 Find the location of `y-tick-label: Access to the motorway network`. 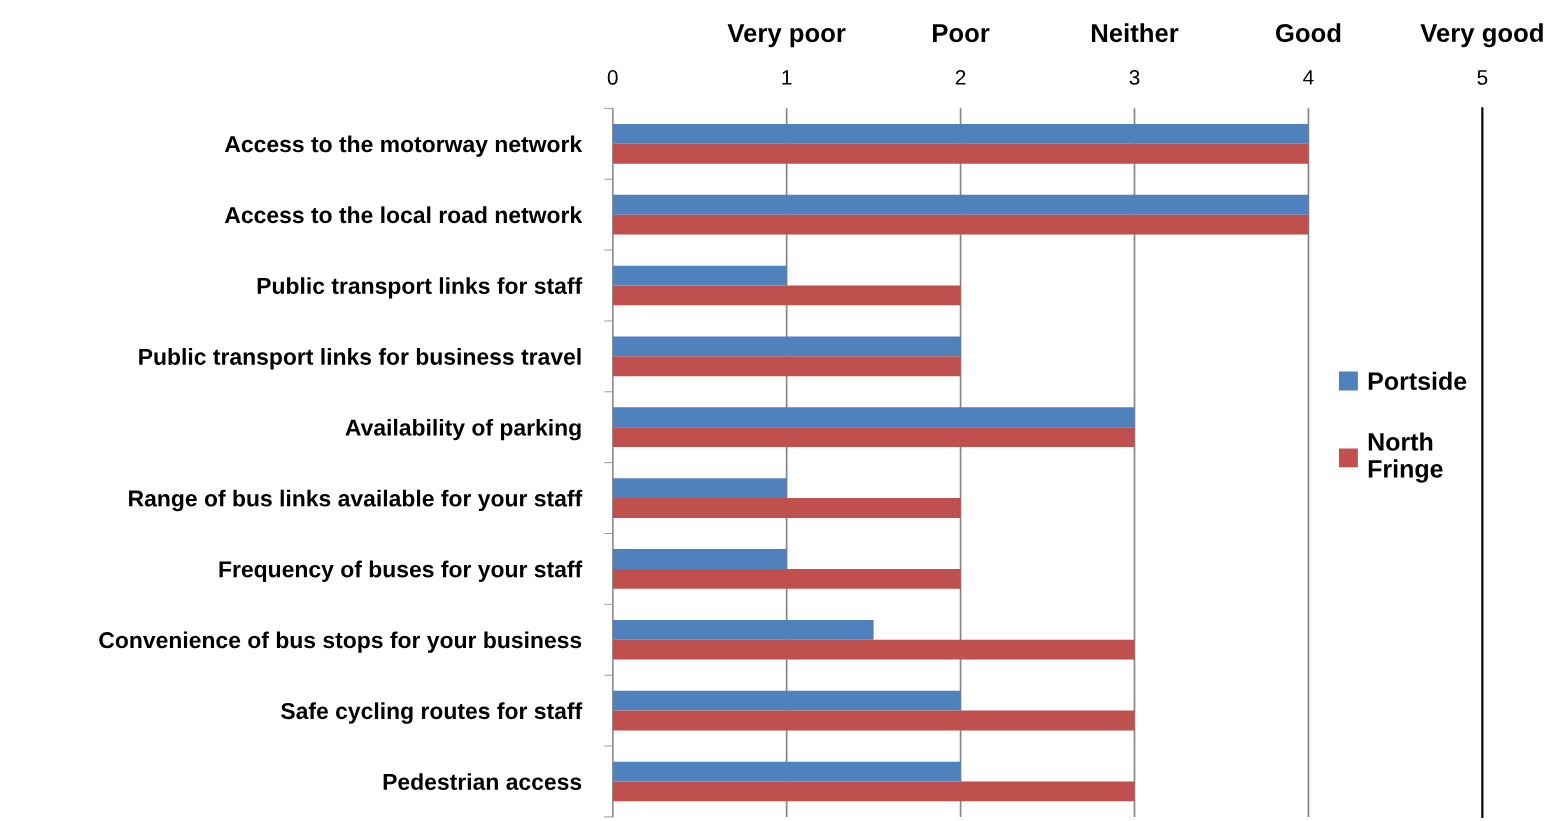

y-tick-label: Access to the motorway network is located at coordinates (403, 146).